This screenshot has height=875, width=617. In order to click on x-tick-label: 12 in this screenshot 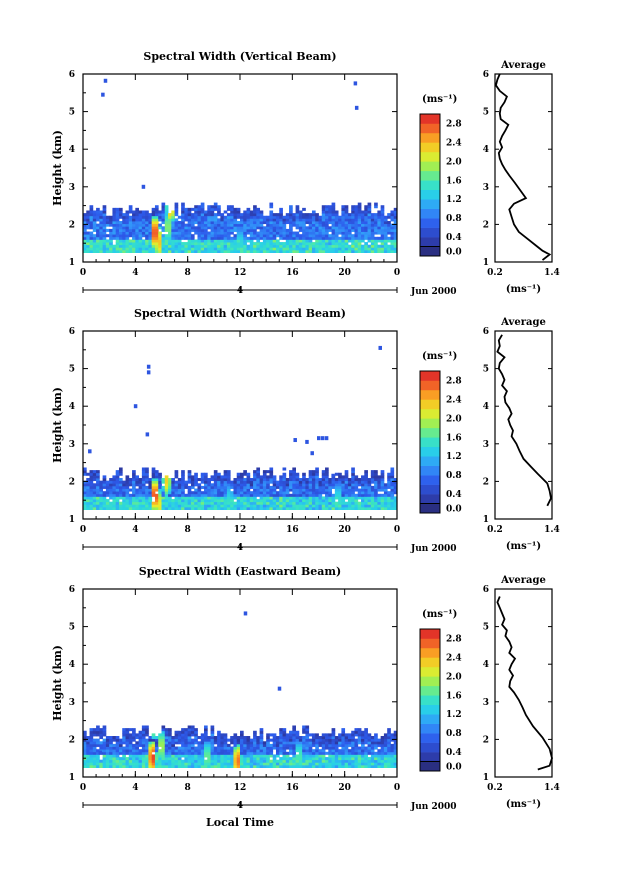, I will do `click(240, 530)`.